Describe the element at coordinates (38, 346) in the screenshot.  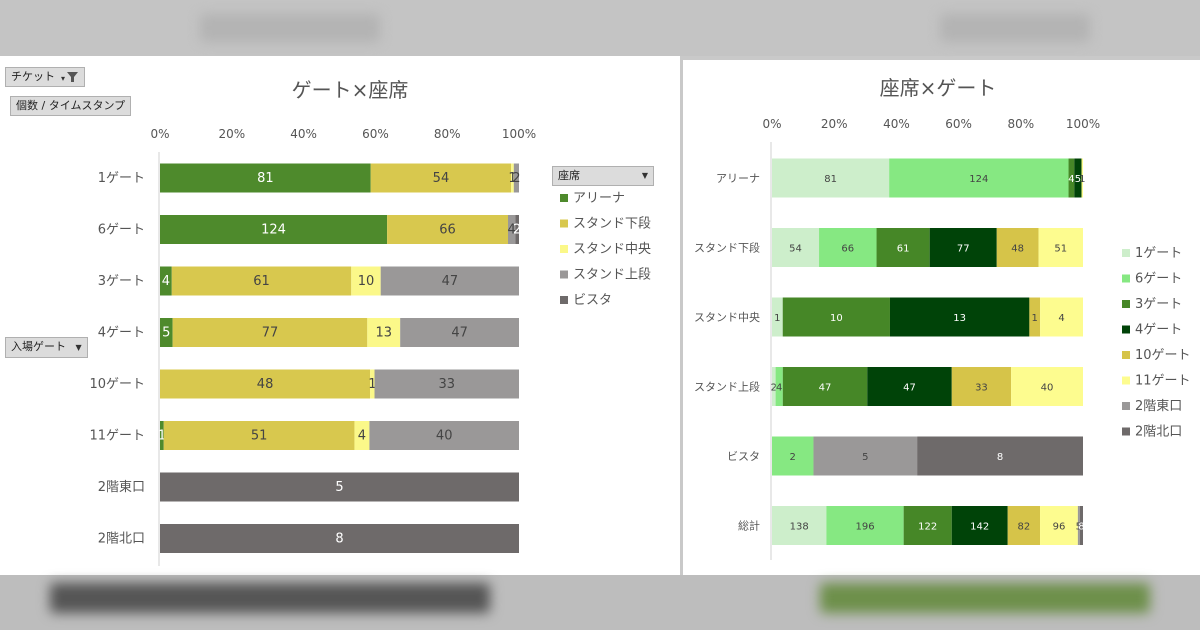
I see `entrance-gate-label: 入場ゲート` at that location.